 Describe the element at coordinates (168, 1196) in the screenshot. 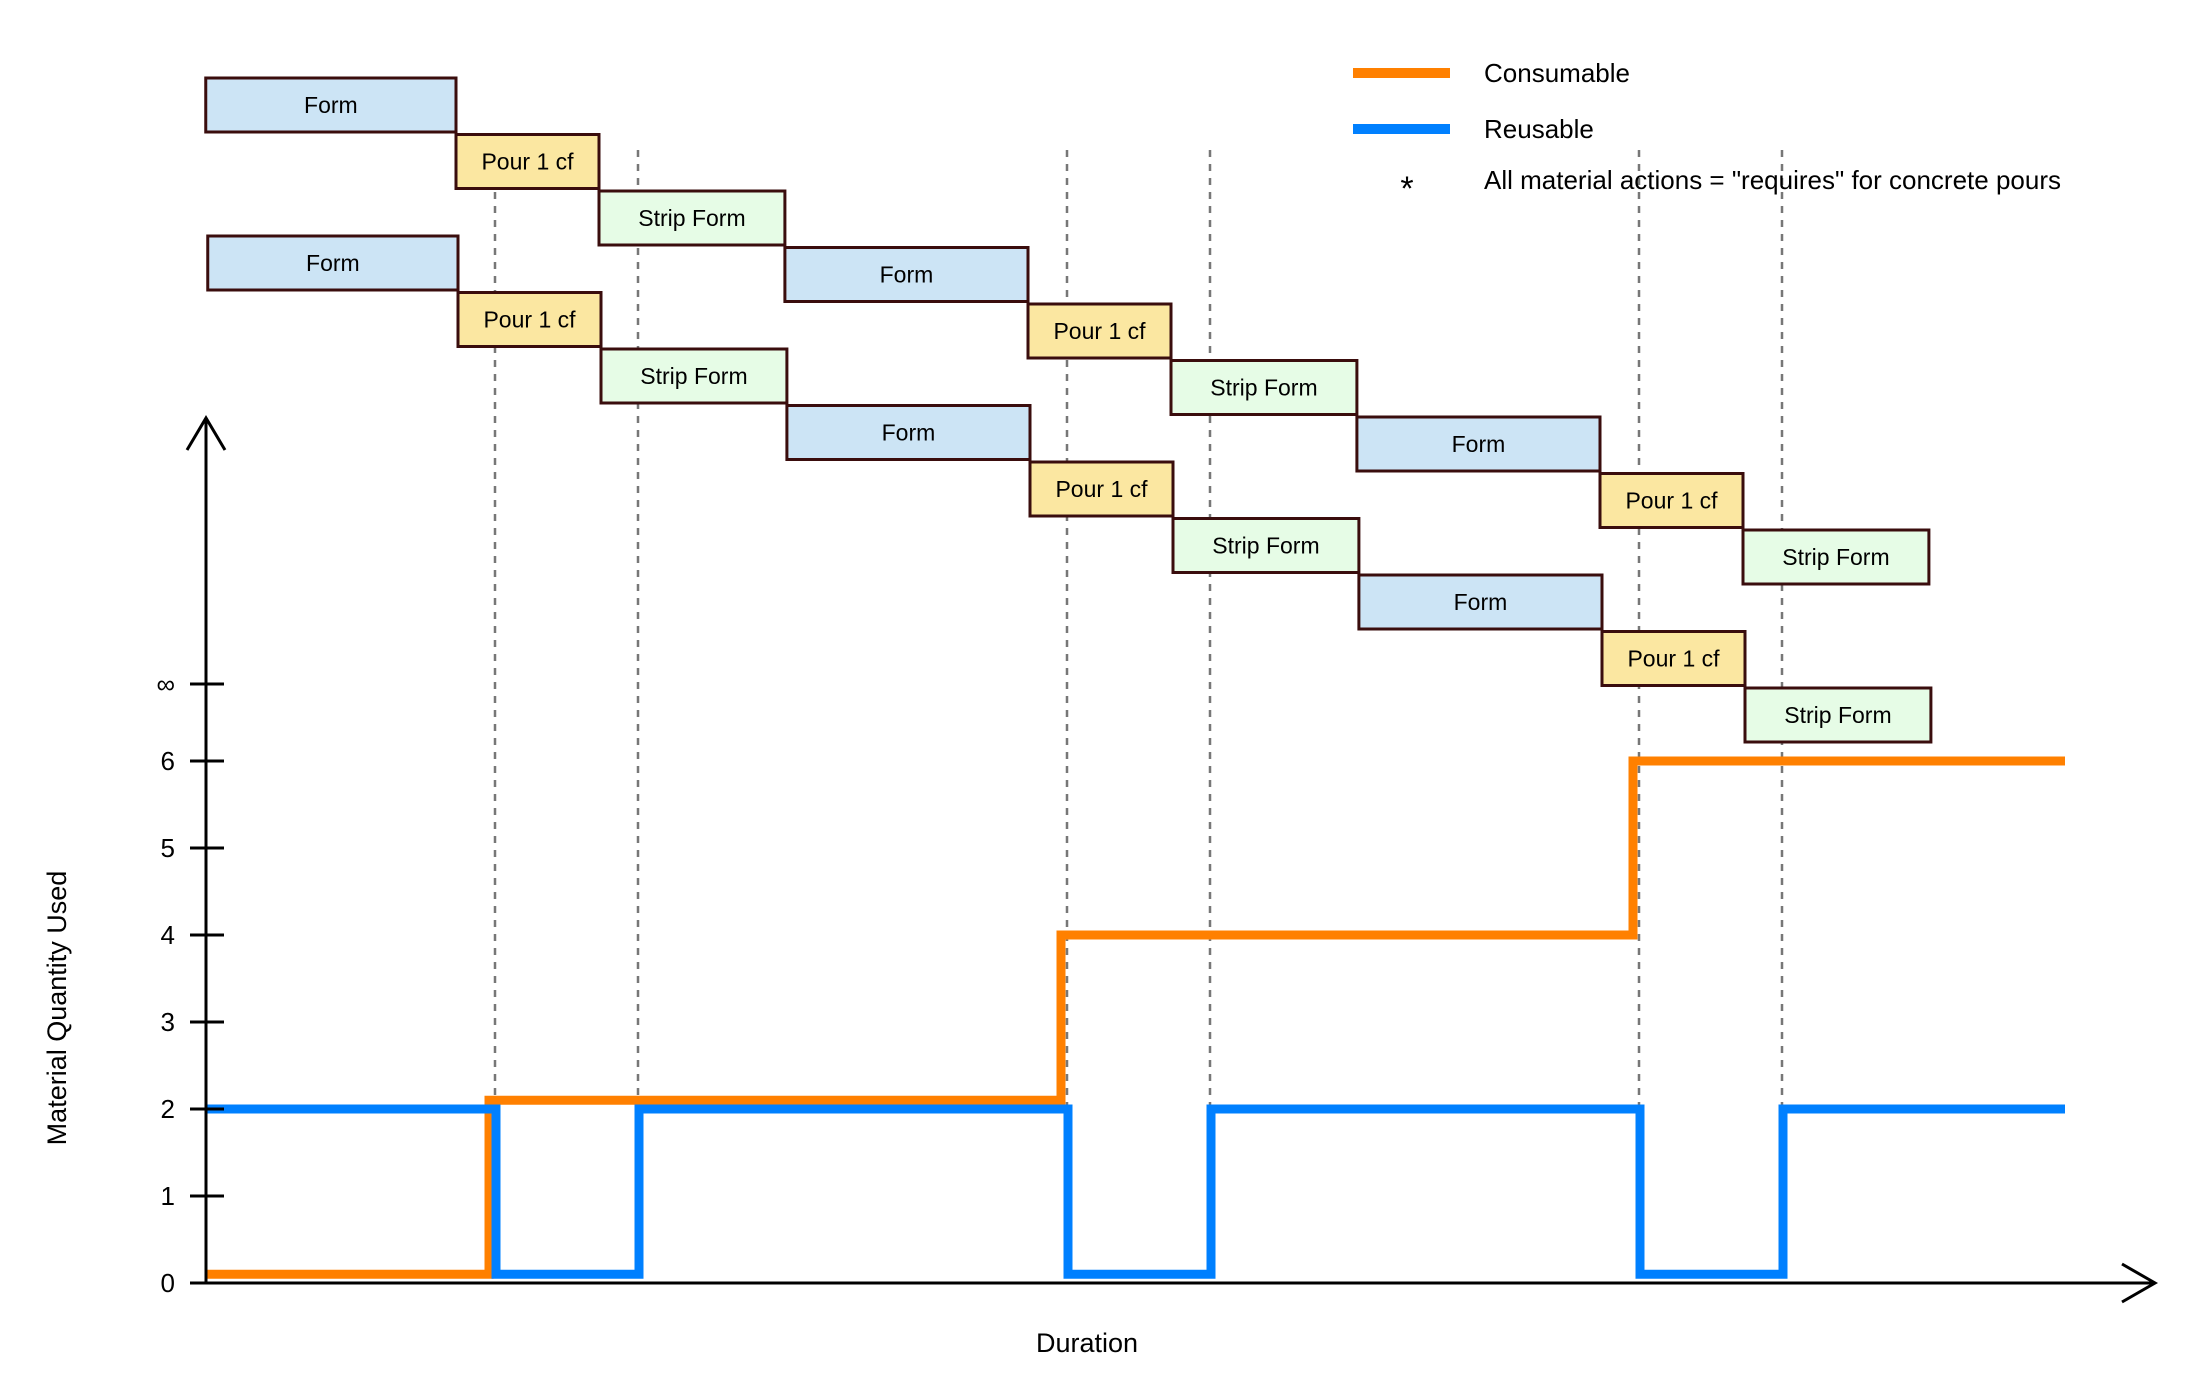

I see `y-tick-label: 1` at that location.